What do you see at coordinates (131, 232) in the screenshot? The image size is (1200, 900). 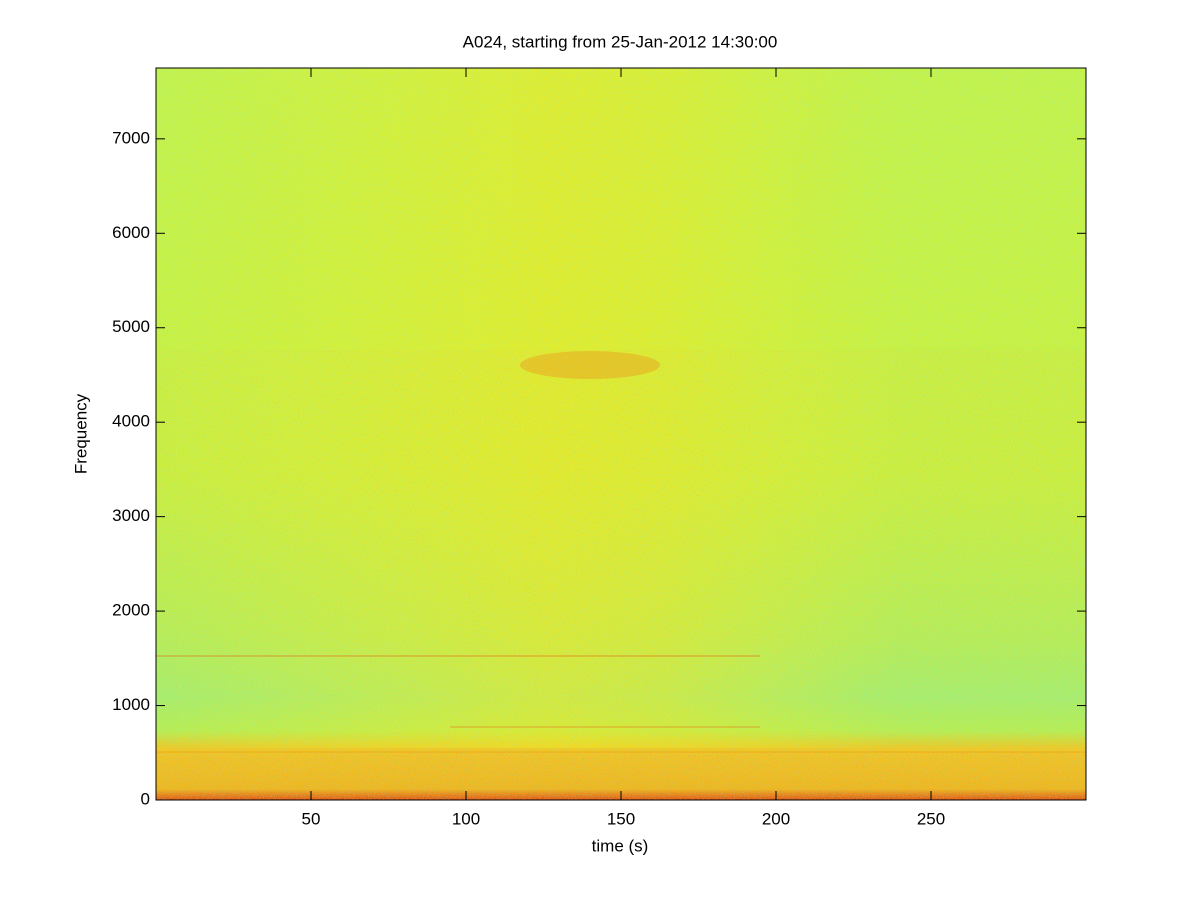 I see `y-tick-label: 6000` at bounding box center [131, 232].